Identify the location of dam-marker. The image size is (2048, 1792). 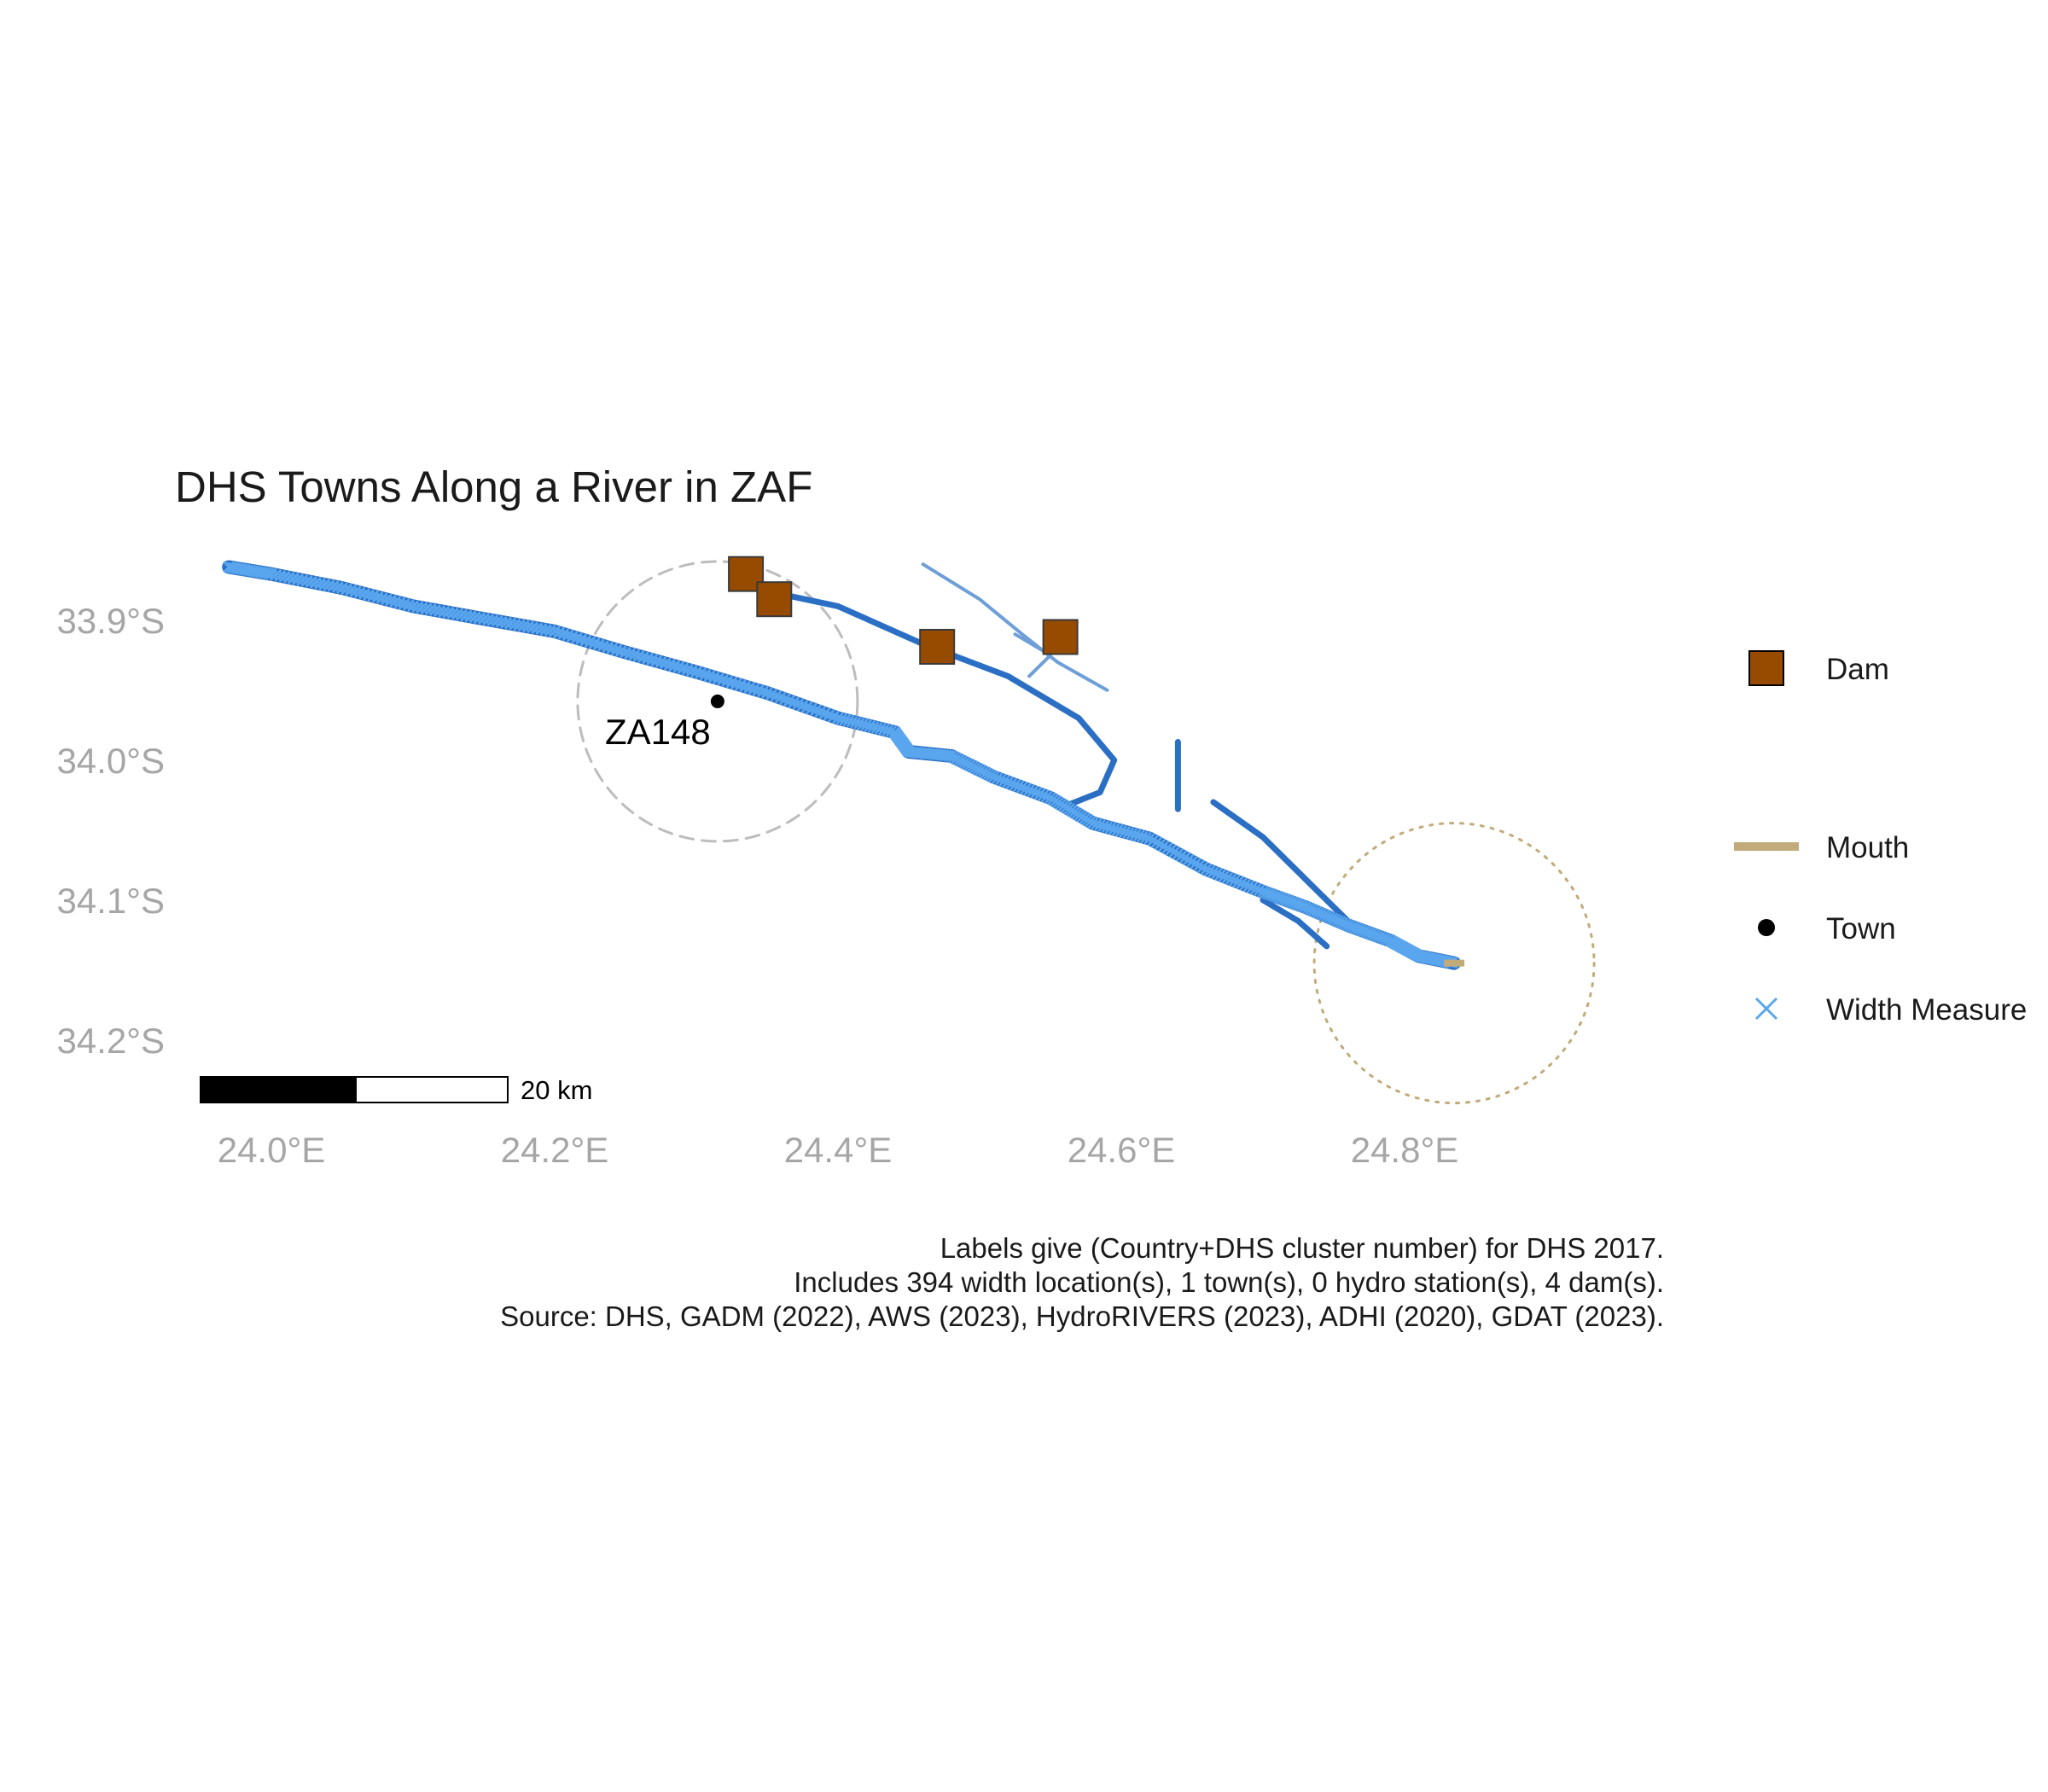
(774, 599).